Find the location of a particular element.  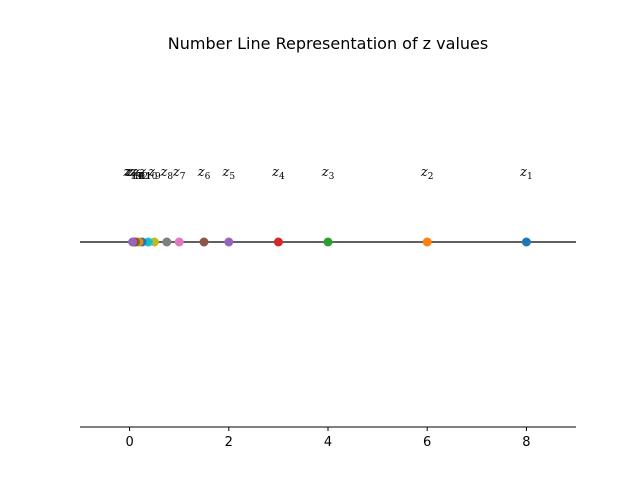

point-label: z10 is located at coordinates (148, 173).